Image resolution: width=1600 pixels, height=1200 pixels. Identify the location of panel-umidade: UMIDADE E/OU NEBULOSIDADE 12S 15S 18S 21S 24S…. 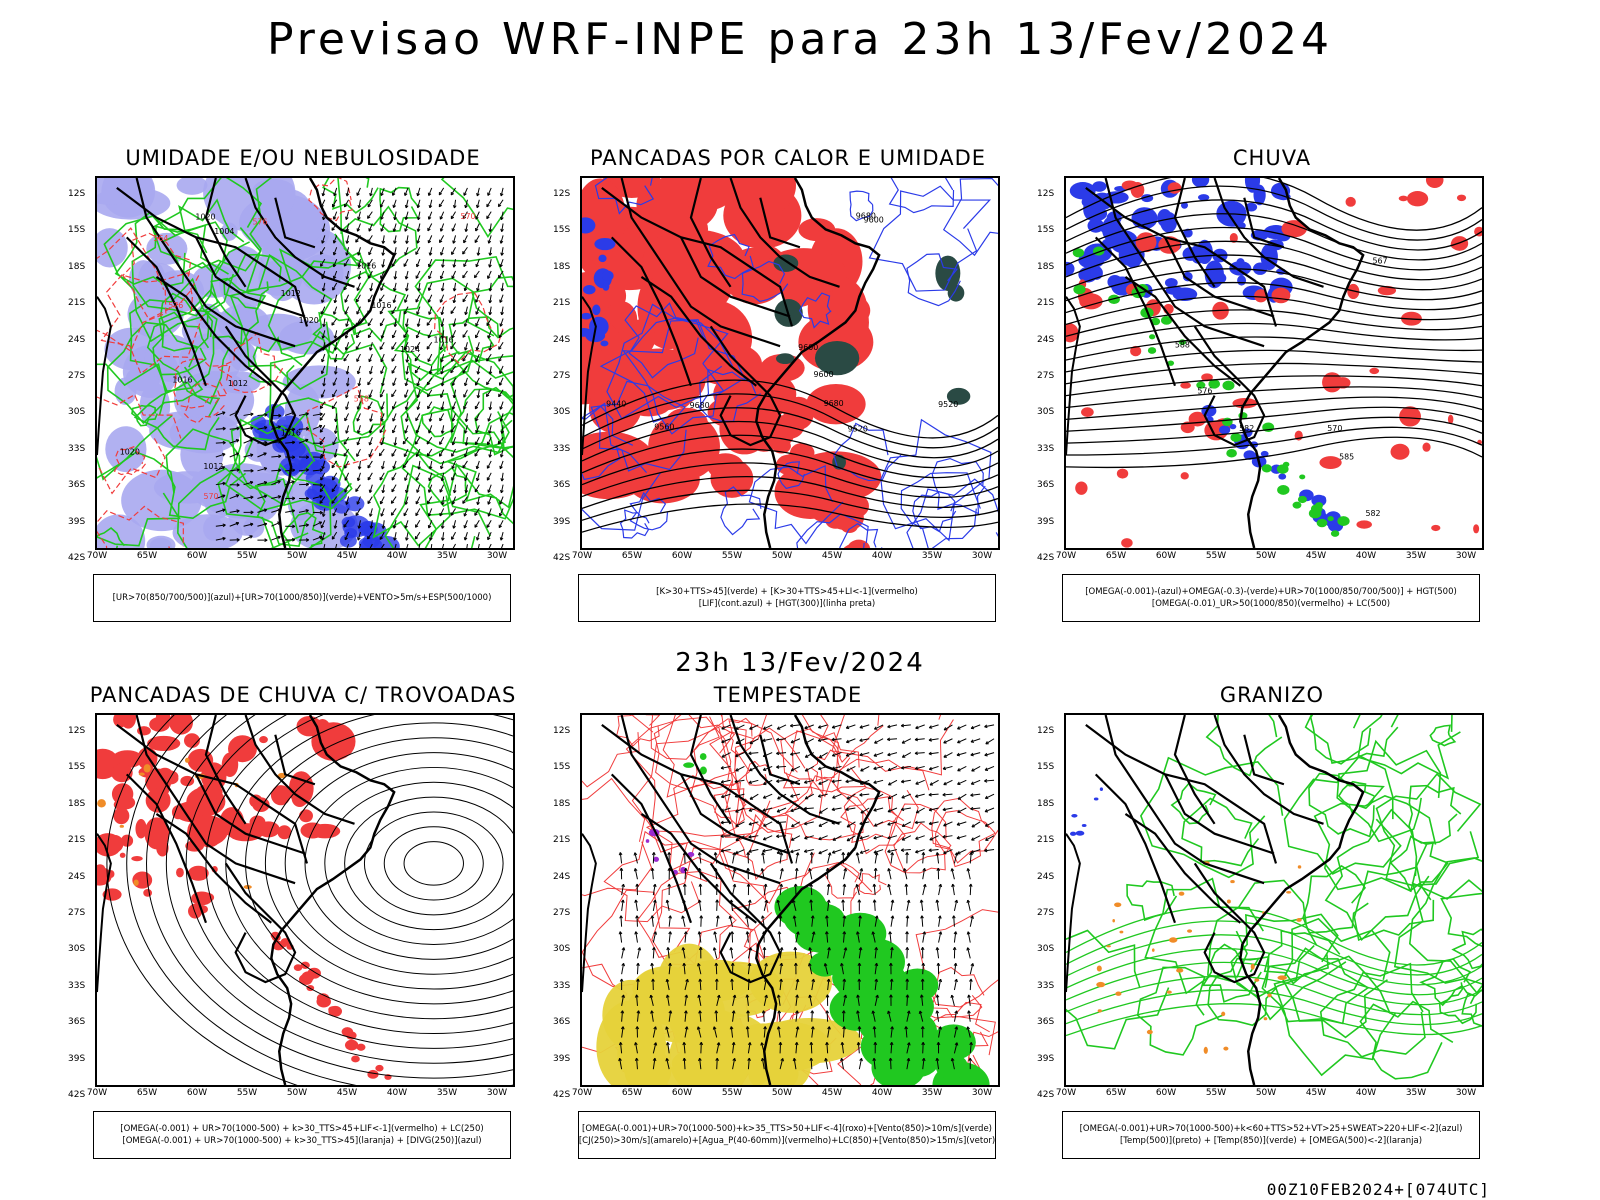
(293, 386).